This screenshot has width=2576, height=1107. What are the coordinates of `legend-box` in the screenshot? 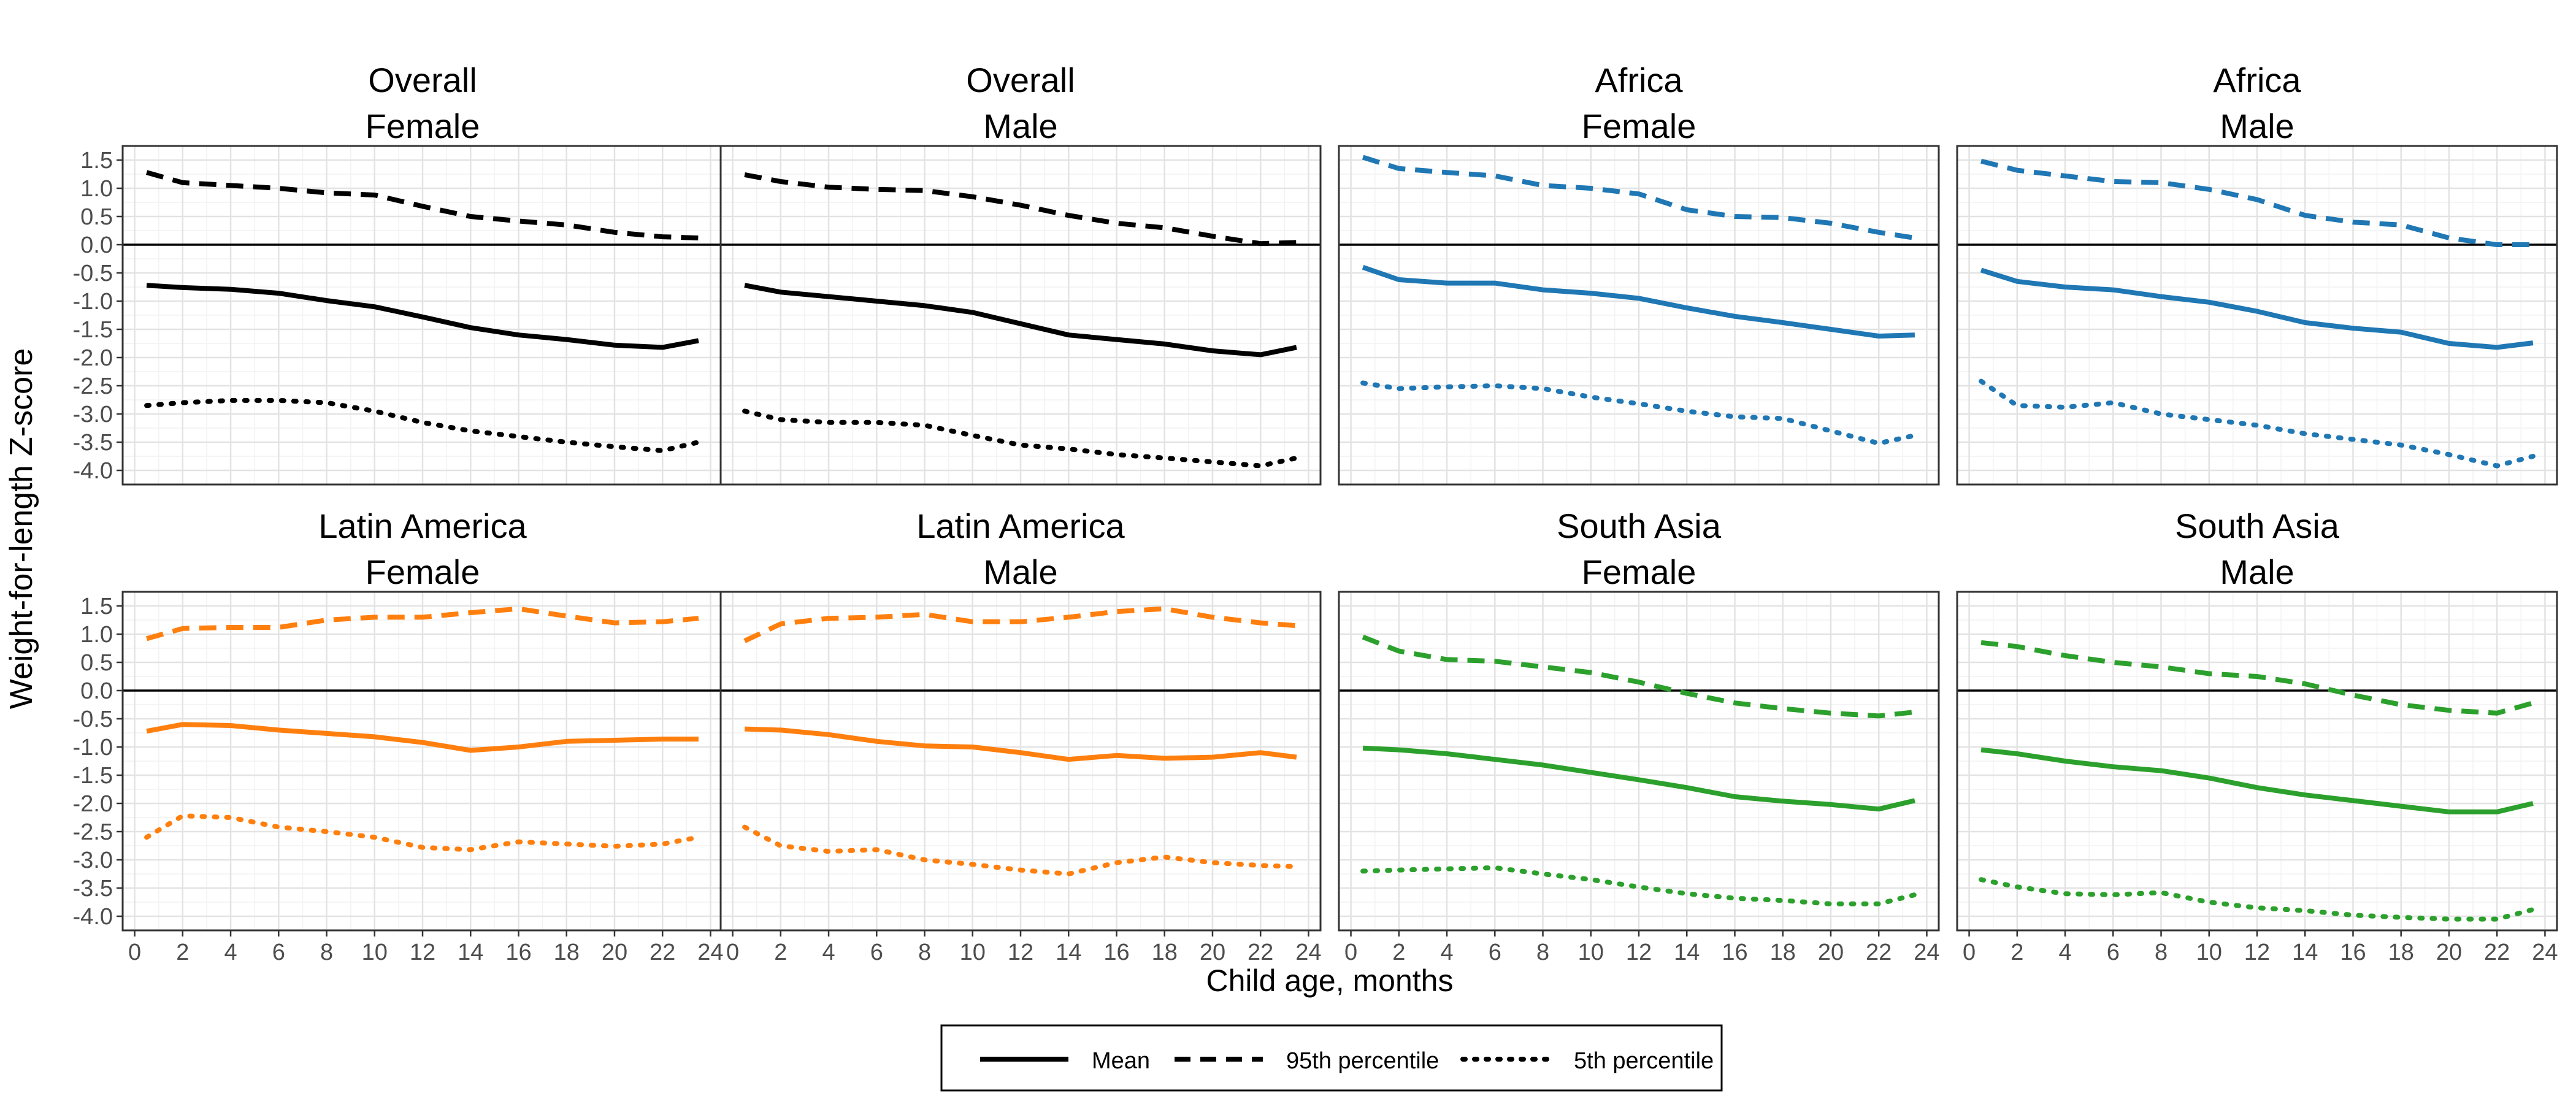 It's located at (1331, 1058).